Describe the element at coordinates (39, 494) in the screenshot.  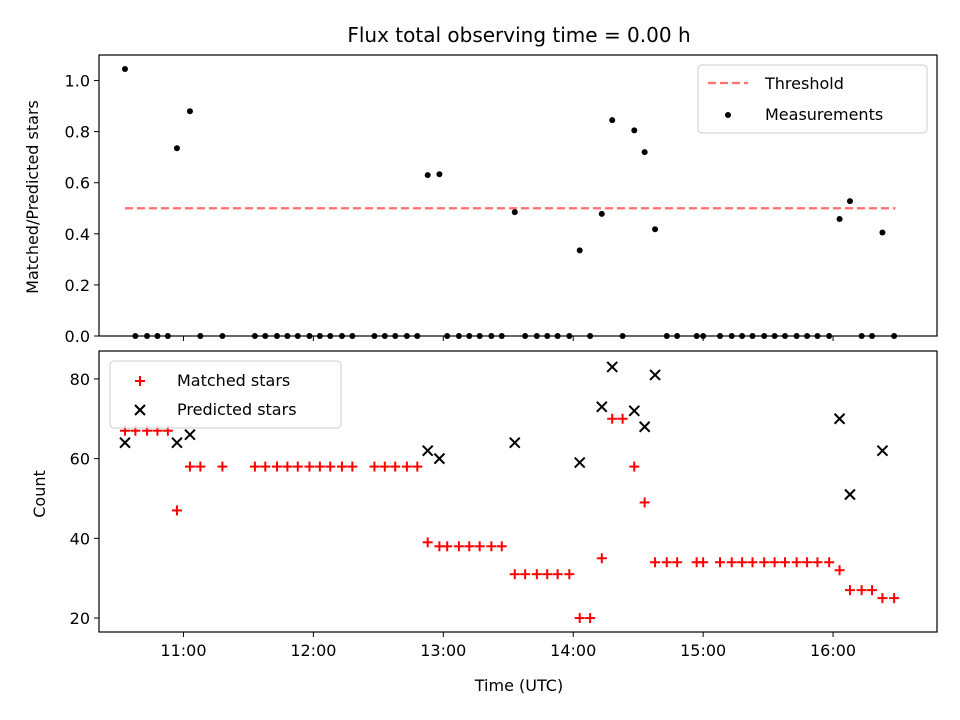
I see `bottom-y-axis-title: Count` at that location.